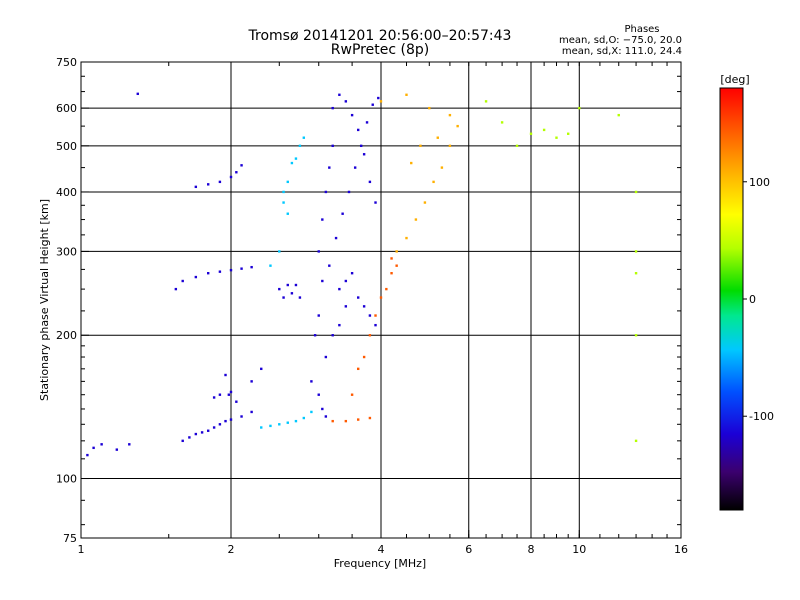 The width and height of the screenshot is (800, 600). What do you see at coordinates (620, 40) in the screenshot?
I see `stats-o: mean, sd,O: −75.0, 20.0` at bounding box center [620, 40].